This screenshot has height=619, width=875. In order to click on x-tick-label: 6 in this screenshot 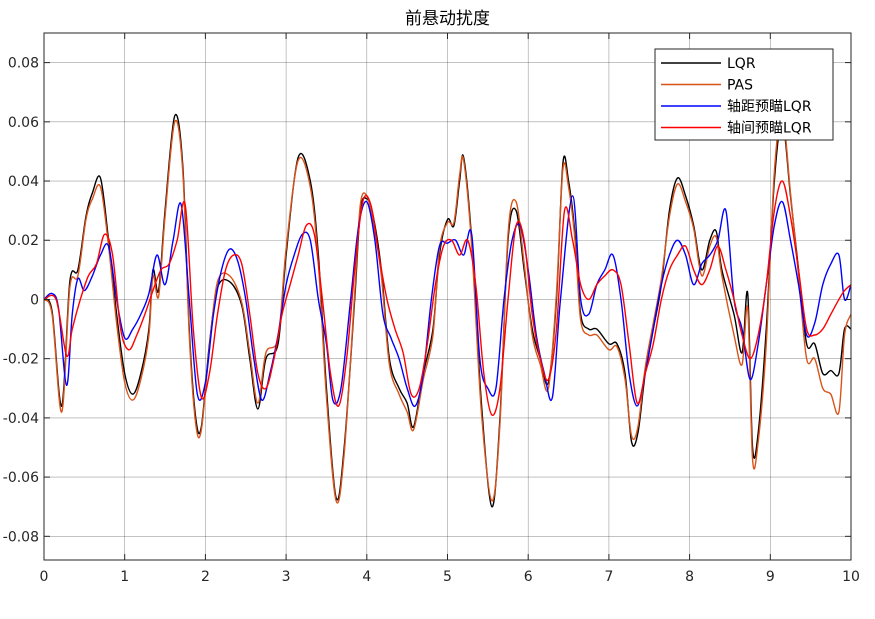, I will do `click(528, 577)`.